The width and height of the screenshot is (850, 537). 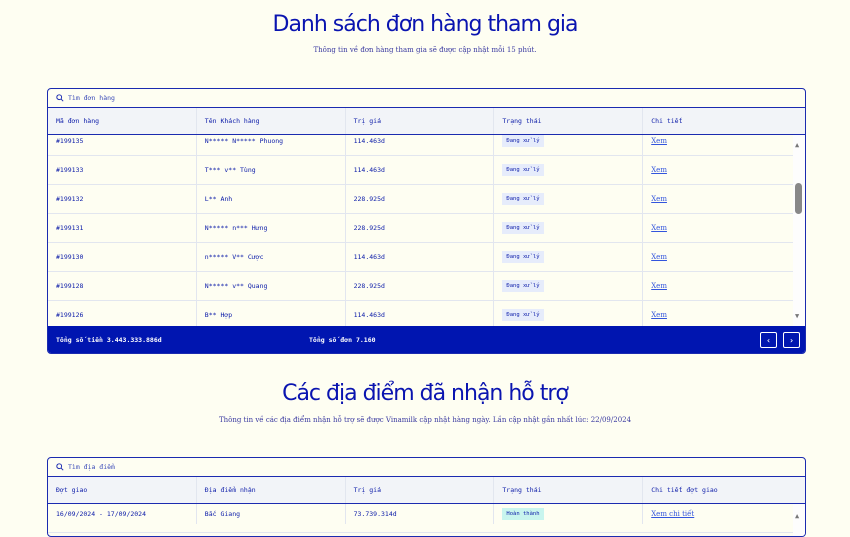 What do you see at coordinates (271, 490) in the screenshot?
I see `column-header: Địa điểm nhận` at bounding box center [271, 490].